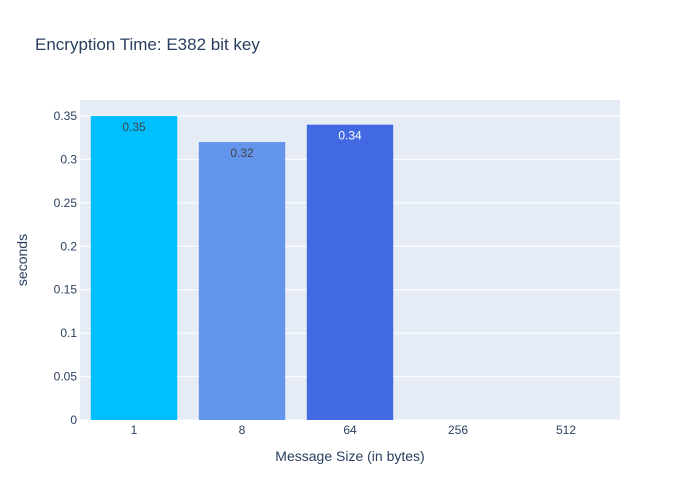  What do you see at coordinates (242, 153) in the screenshot?
I see `data-label-8: 0.32` at bounding box center [242, 153].